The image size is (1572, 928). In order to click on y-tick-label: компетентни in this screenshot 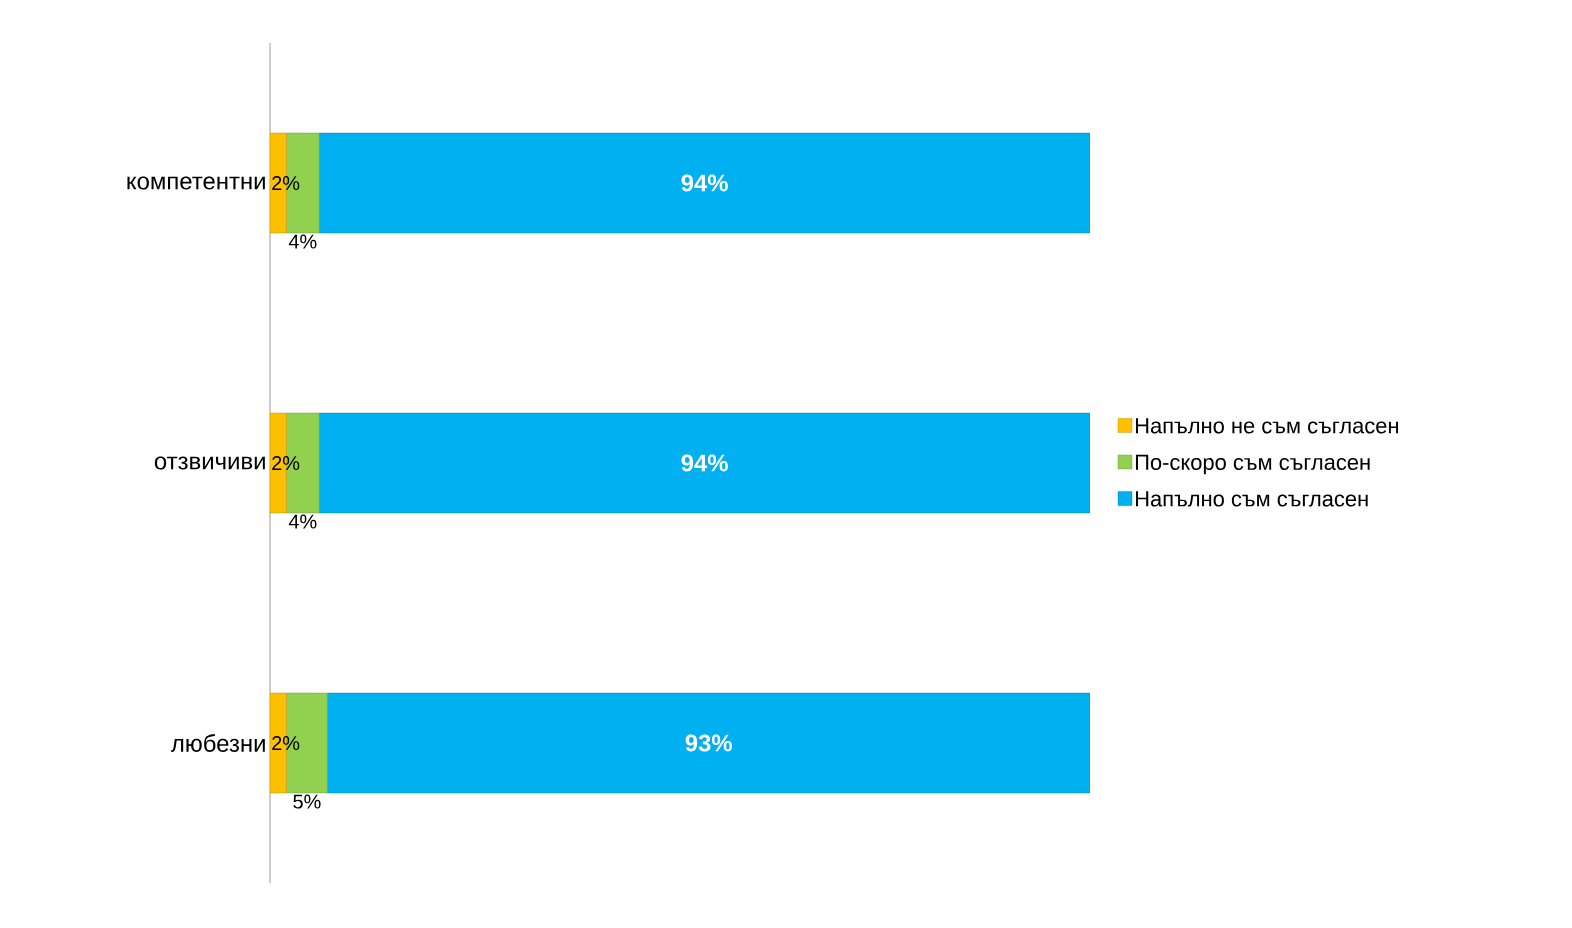, I will do `click(196, 183)`.